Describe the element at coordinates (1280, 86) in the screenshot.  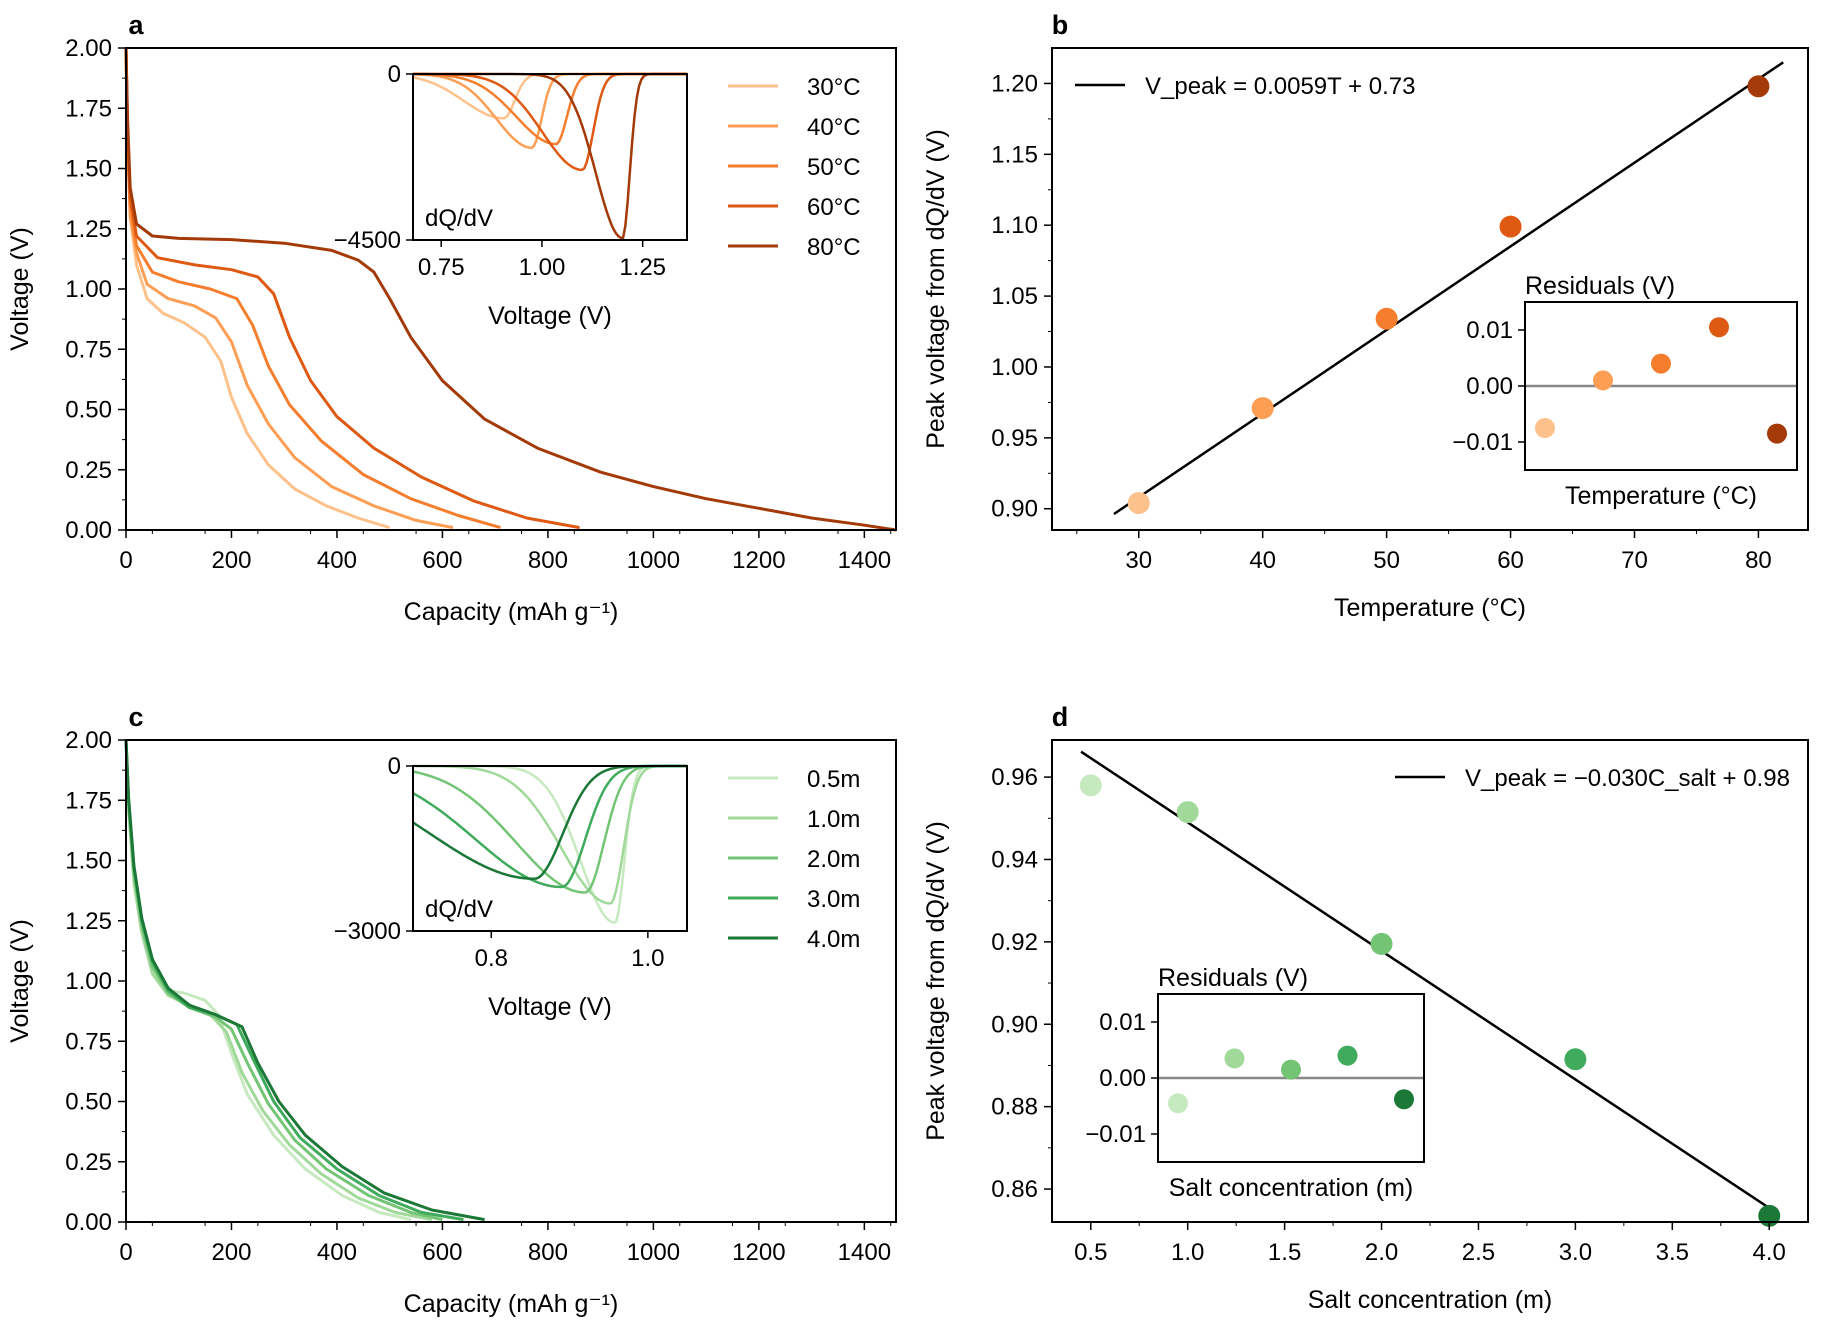
I see `legend-label: V_peak = 0.0059T + 0.73` at that location.